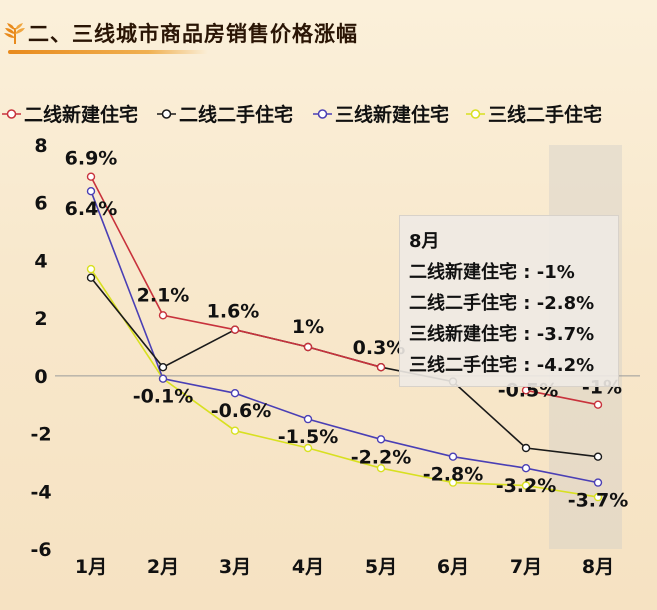 This screenshot has height=610, width=657. Describe the element at coordinates (381, 468) in the screenshot. I see `point-s4-5月` at that location.